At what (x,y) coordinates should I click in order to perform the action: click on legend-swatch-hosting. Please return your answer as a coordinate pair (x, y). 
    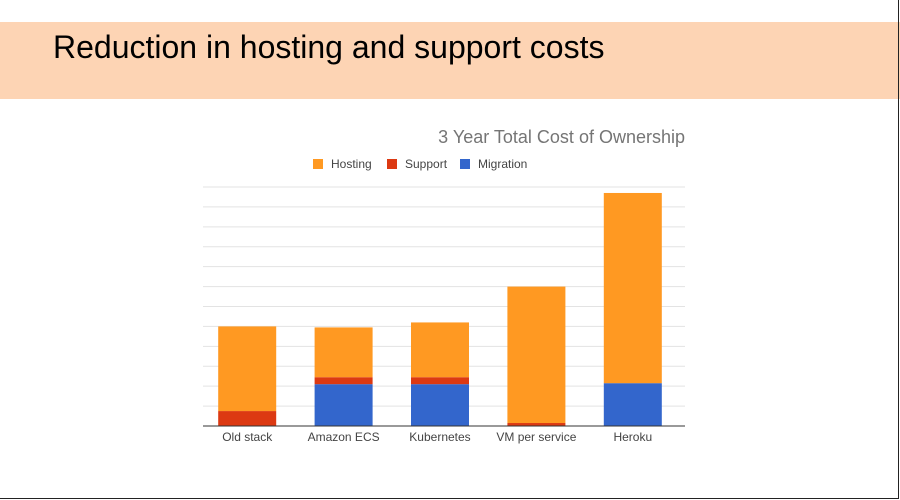
    Looking at the image, I should click on (318, 164).